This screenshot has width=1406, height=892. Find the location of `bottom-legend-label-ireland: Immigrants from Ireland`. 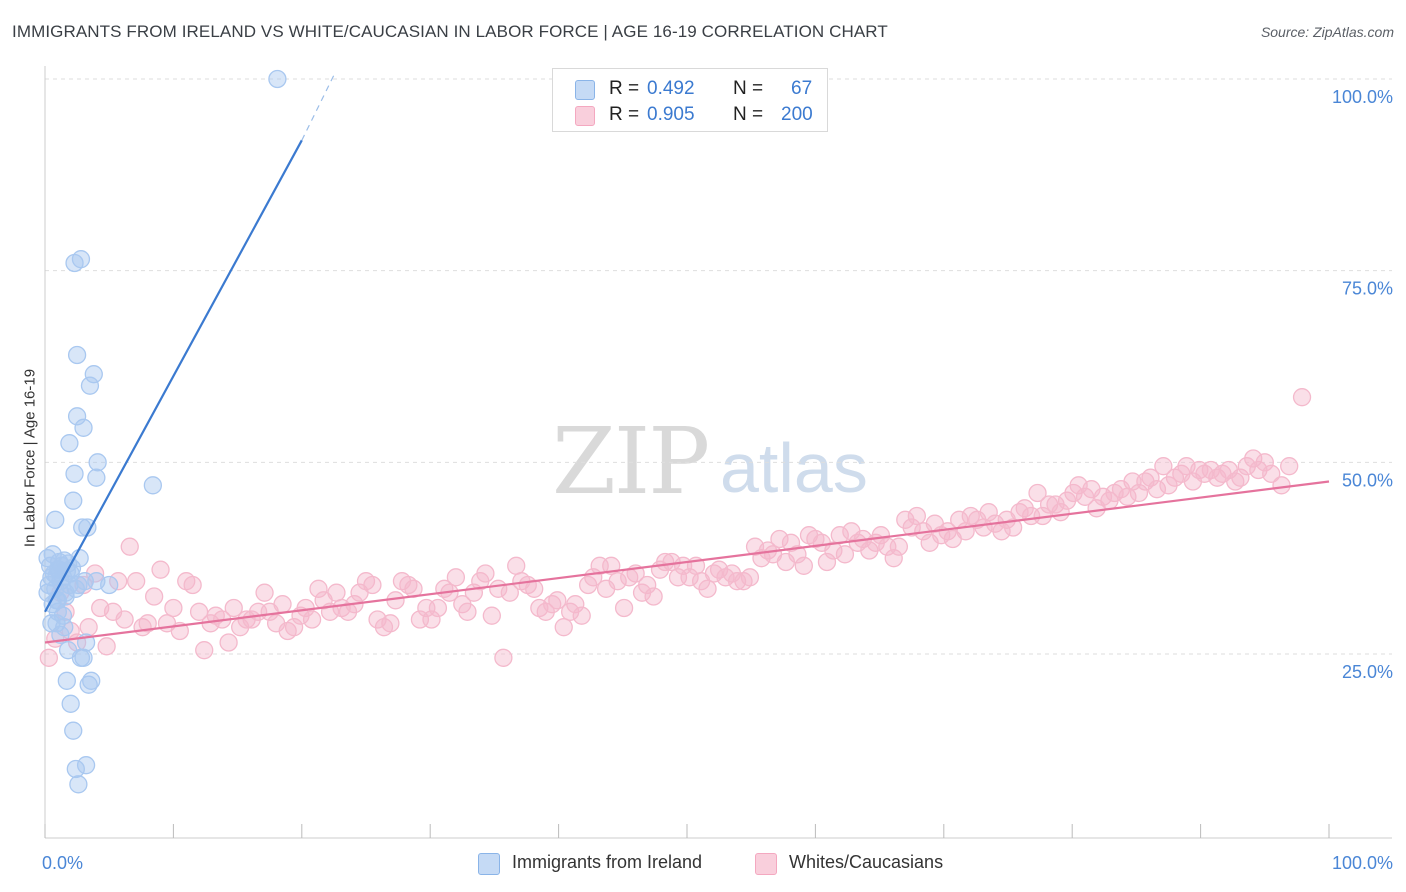

bottom-legend-label-ireland: Immigrants from Ireland is located at coordinates (607, 862).